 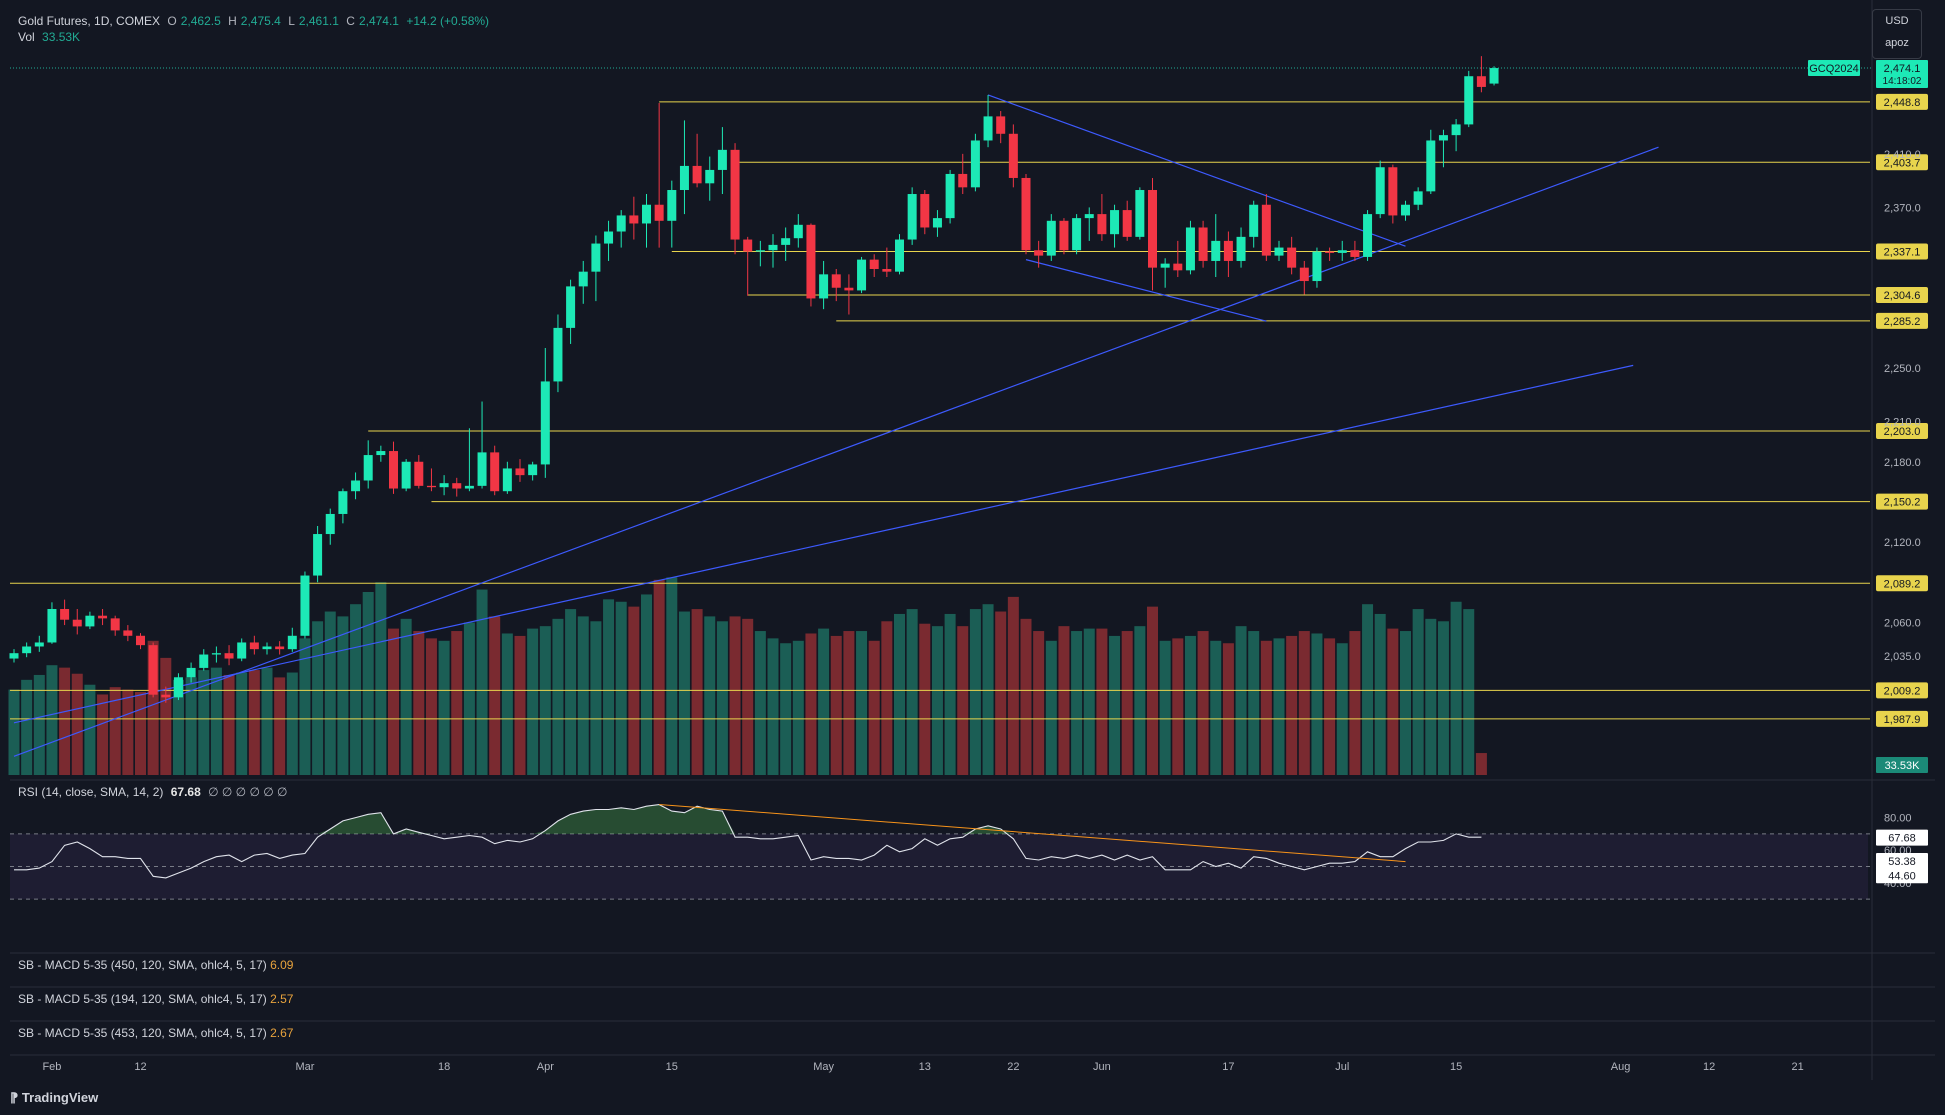 I want to click on change-value: +14.2 (+0.58%), so click(x=448, y=21).